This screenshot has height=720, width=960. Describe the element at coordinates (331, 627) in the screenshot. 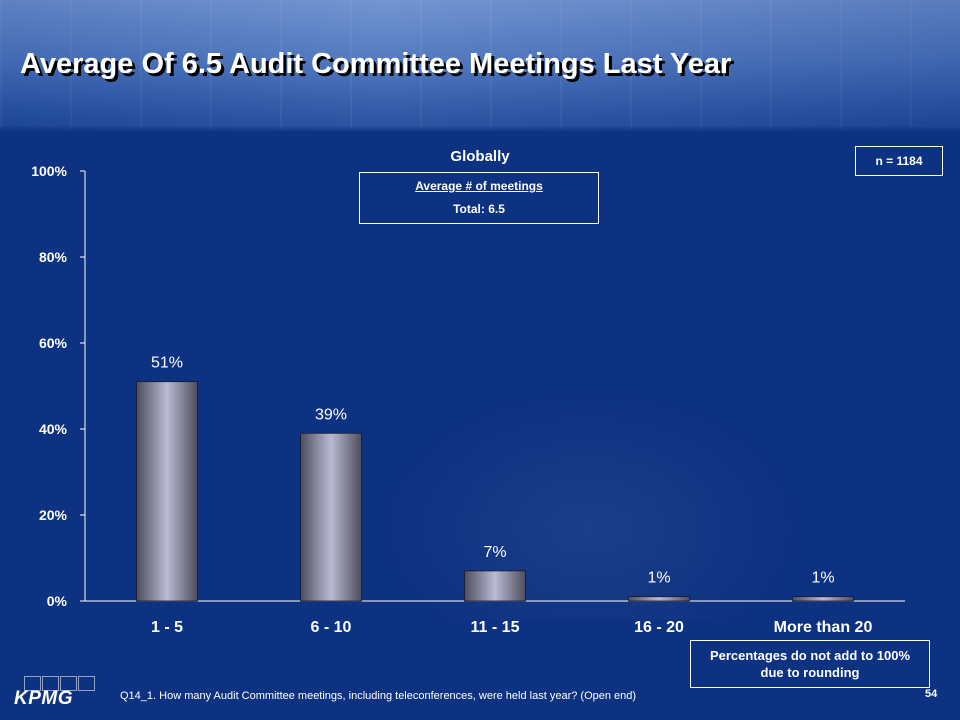

I see `x-tick-label: 6 - 10` at that location.